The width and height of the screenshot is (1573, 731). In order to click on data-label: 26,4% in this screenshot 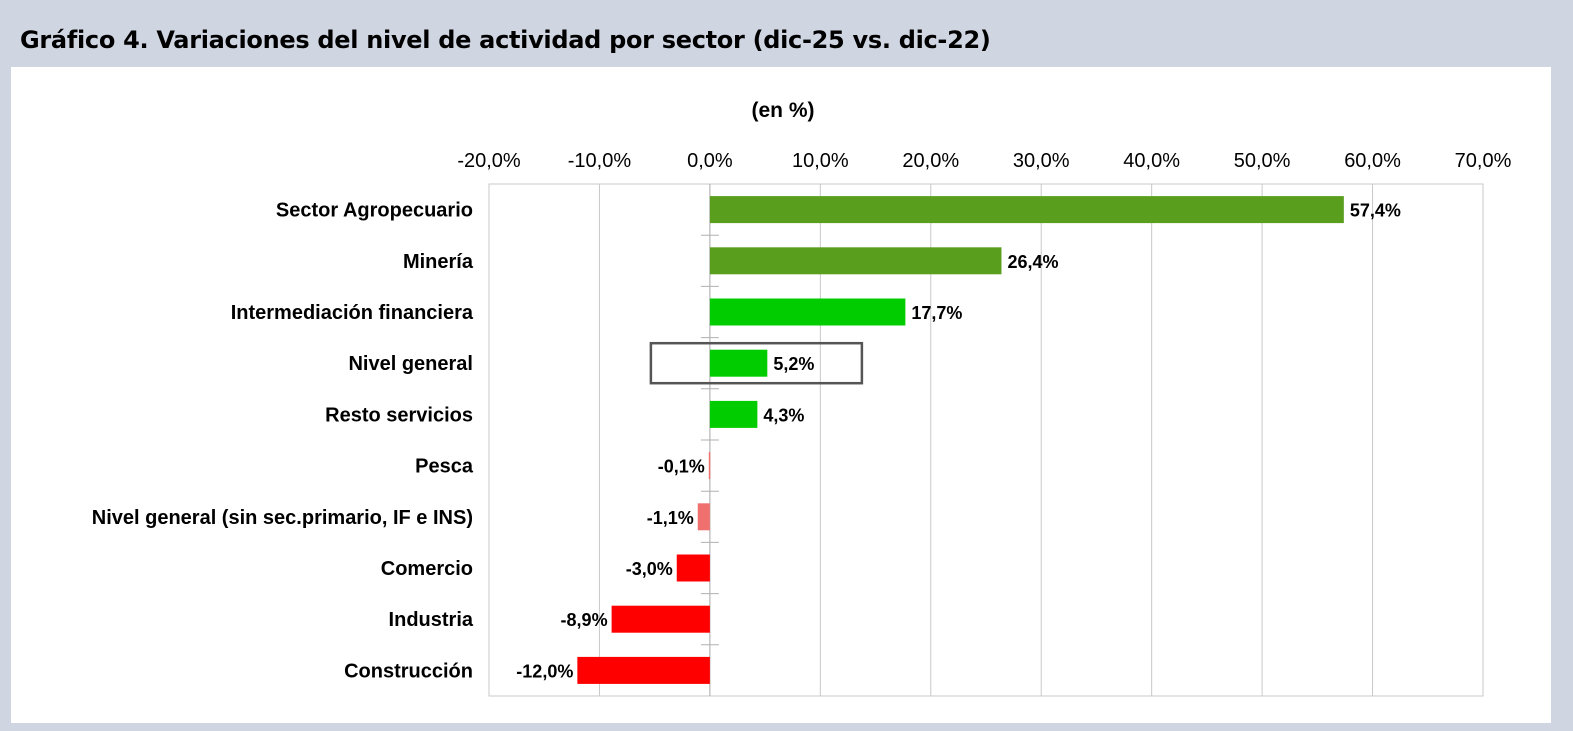, I will do `click(1032, 262)`.